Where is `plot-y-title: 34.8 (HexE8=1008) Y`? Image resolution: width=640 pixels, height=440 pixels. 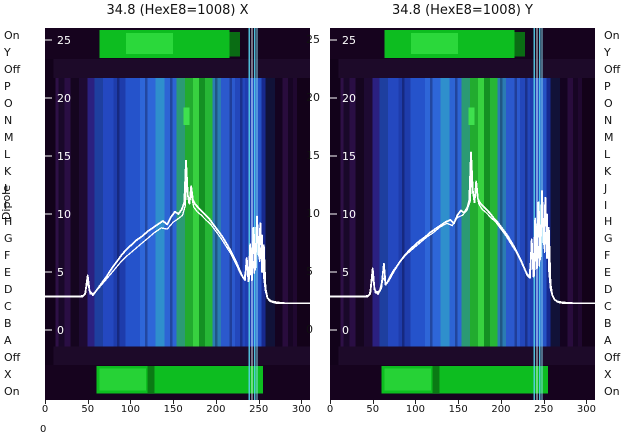 plot-y-title: 34.8 (HexE8=1008) Y is located at coordinates (462, 10).